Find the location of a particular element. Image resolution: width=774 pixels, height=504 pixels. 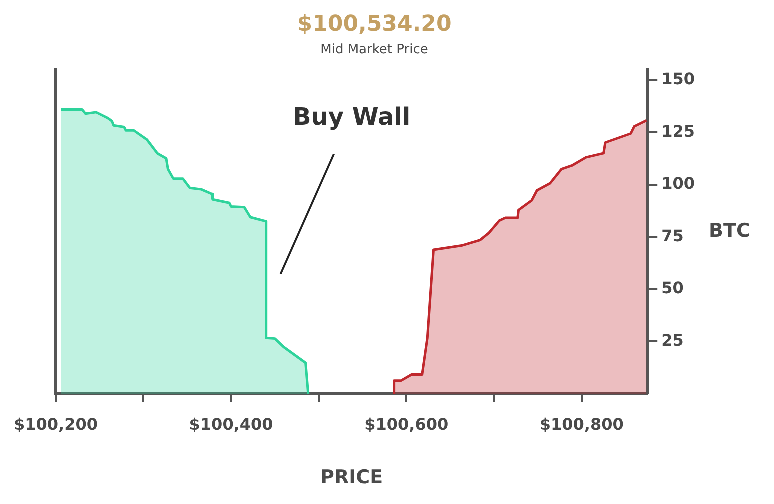

x-tick-label: $100,600 is located at coordinates (406, 424).